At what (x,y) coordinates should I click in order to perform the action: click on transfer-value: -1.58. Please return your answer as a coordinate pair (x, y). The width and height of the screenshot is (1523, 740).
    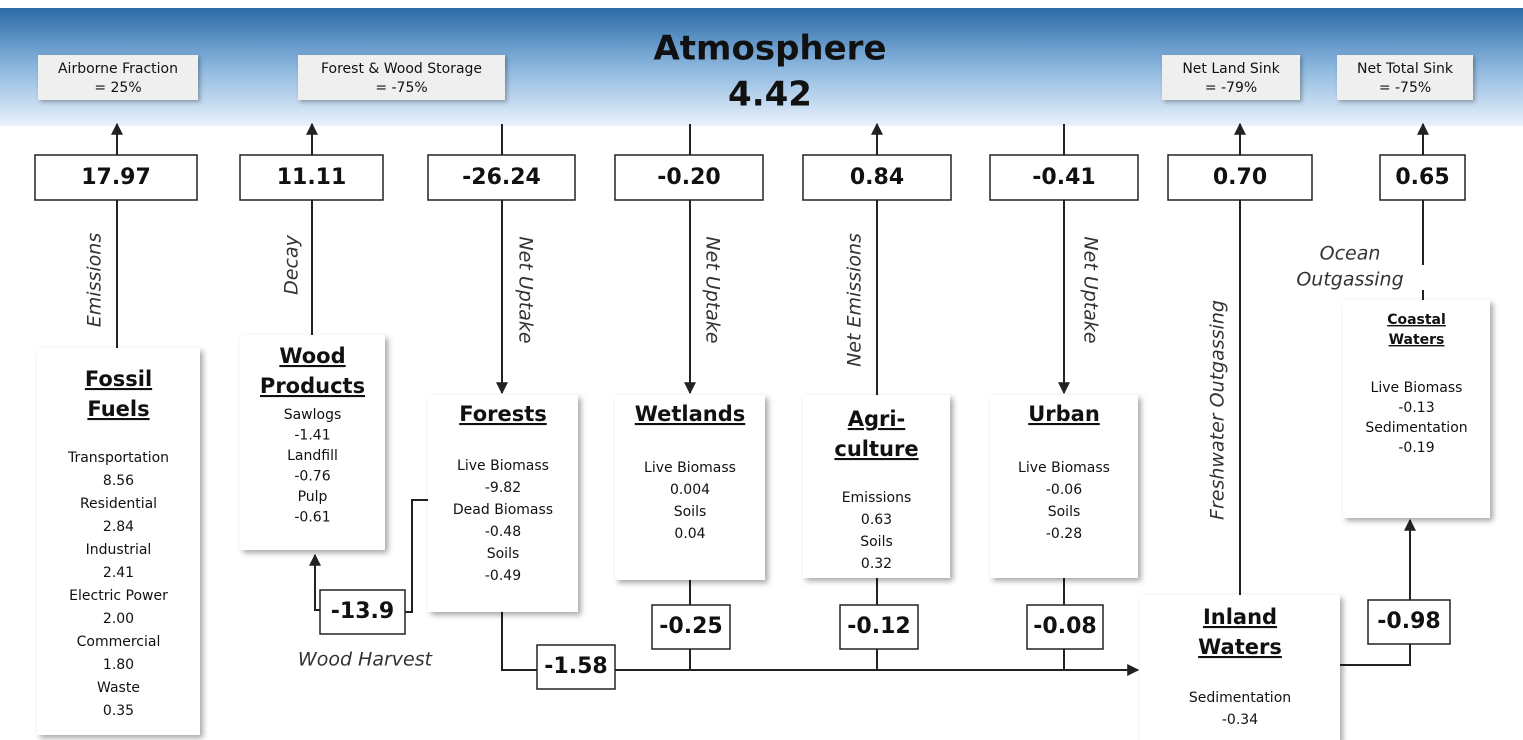
    Looking at the image, I should click on (575, 666).